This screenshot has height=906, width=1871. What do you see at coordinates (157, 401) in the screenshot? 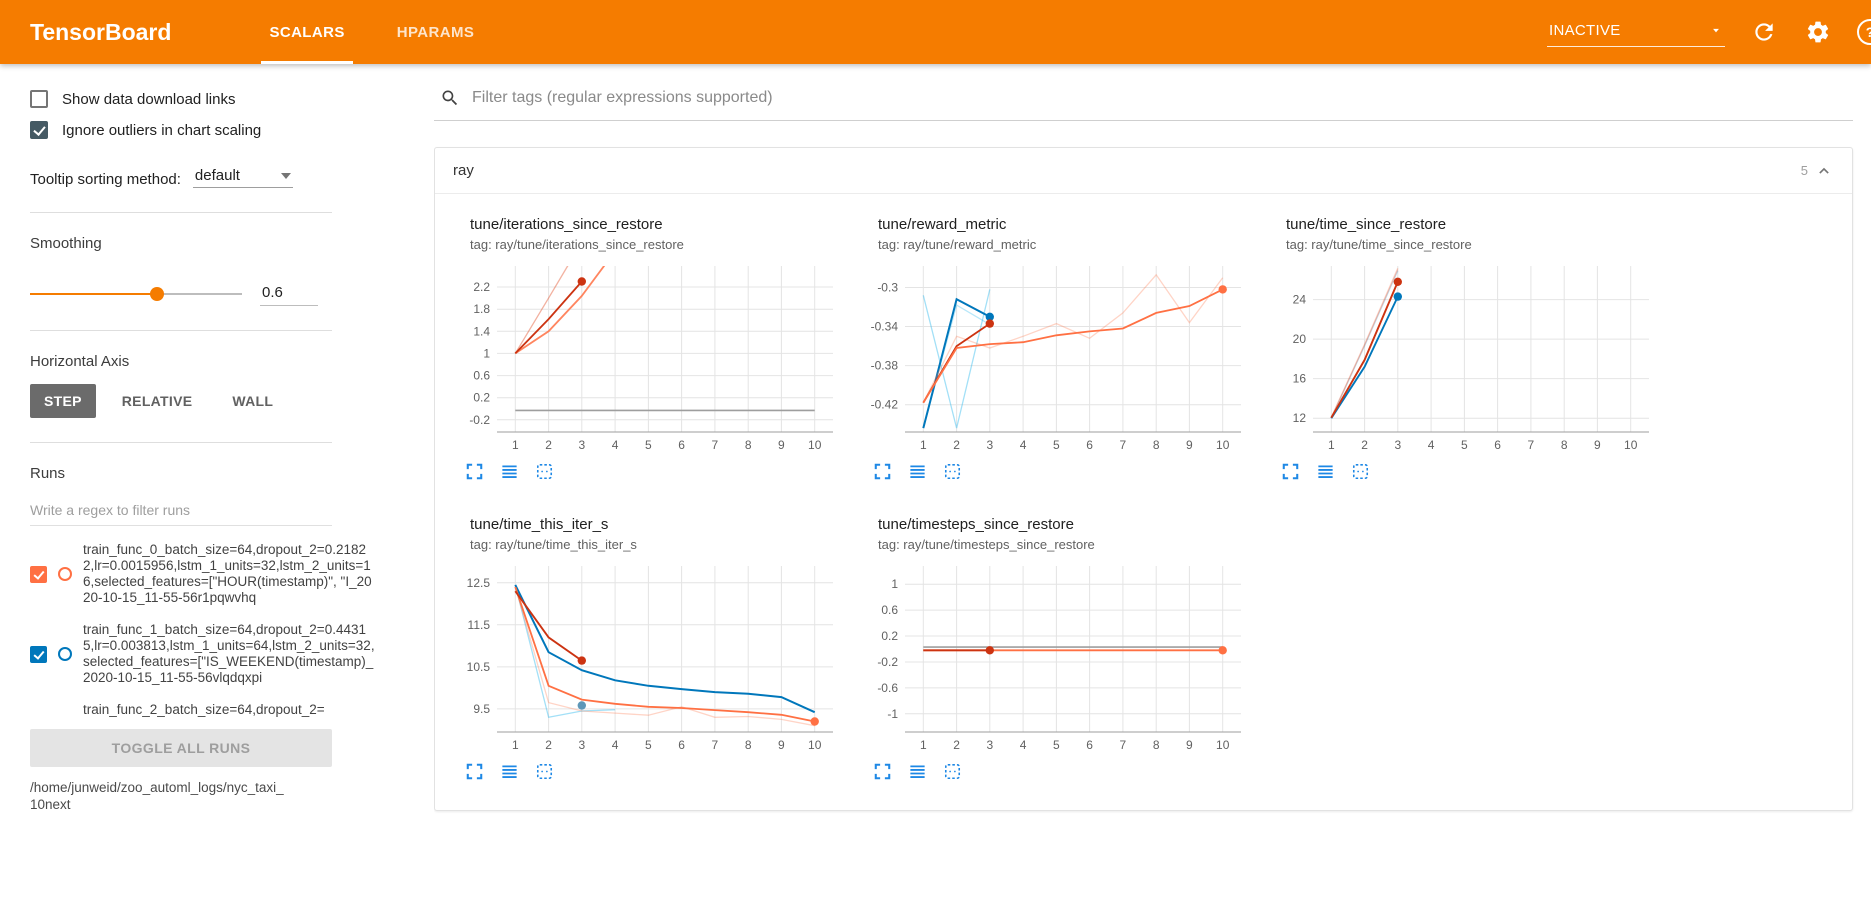
I see `axis-relative-button: RELATIVE` at bounding box center [157, 401].